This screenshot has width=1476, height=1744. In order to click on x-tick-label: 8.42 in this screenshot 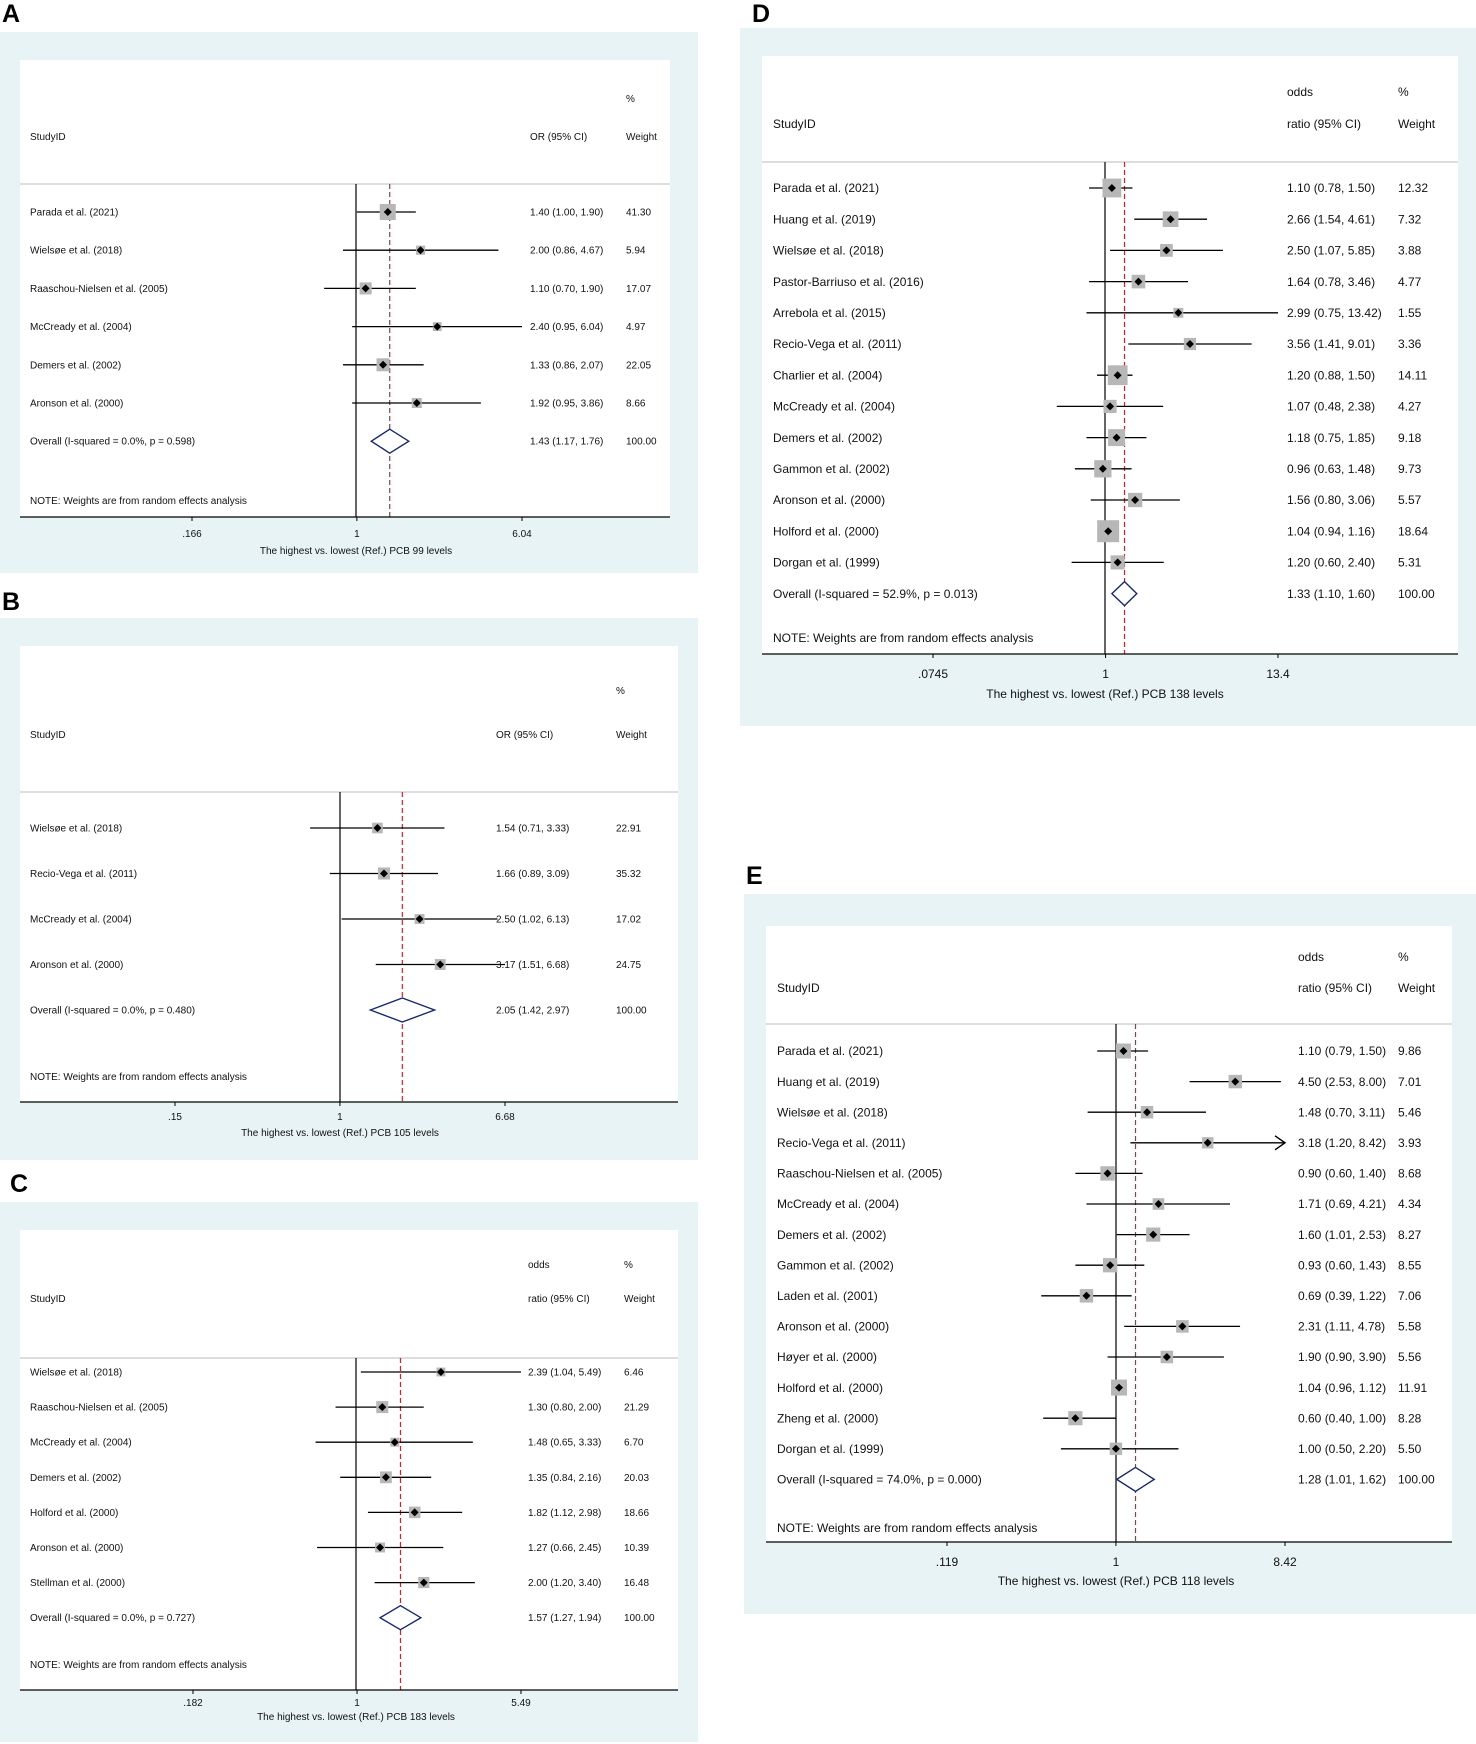, I will do `click(1285, 1562)`.